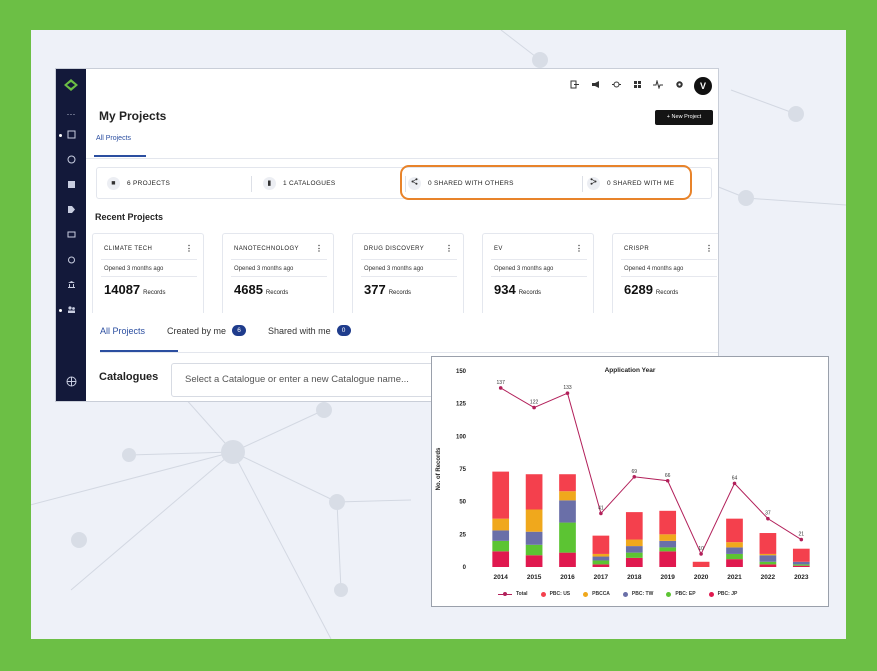 Image resolution: width=877 pixels, height=671 pixels. I want to click on stat-shared-with-others: 0 SHARED WITH OTHERS, so click(461, 183).